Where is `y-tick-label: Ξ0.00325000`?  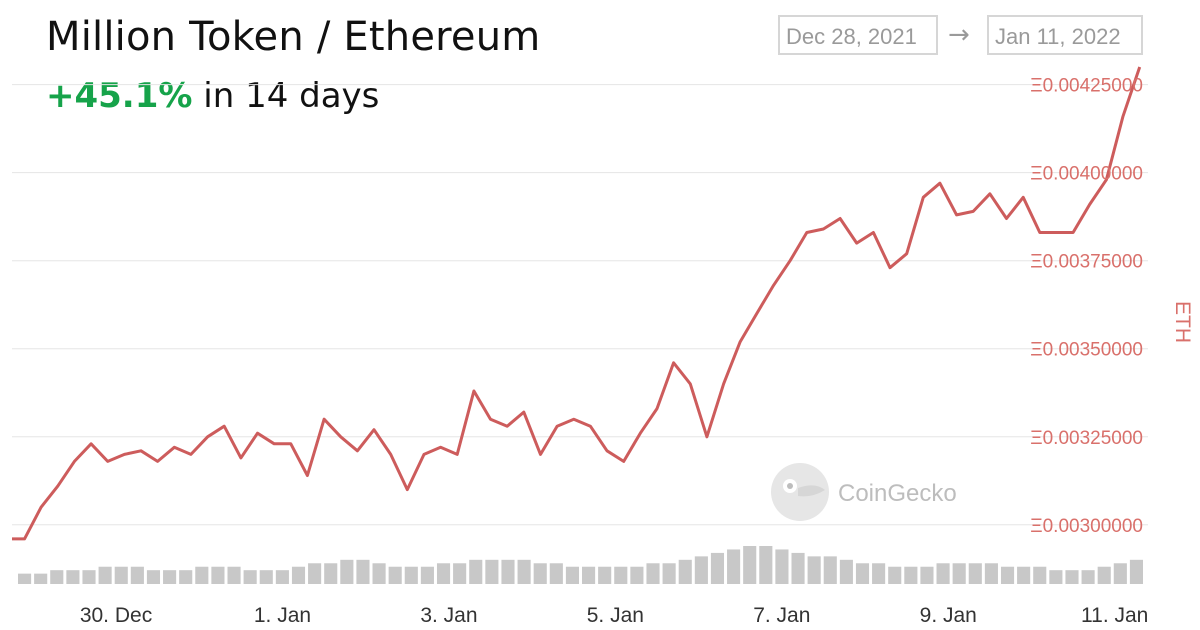
y-tick-label: Ξ0.00325000 is located at coordinates (1086, 438).